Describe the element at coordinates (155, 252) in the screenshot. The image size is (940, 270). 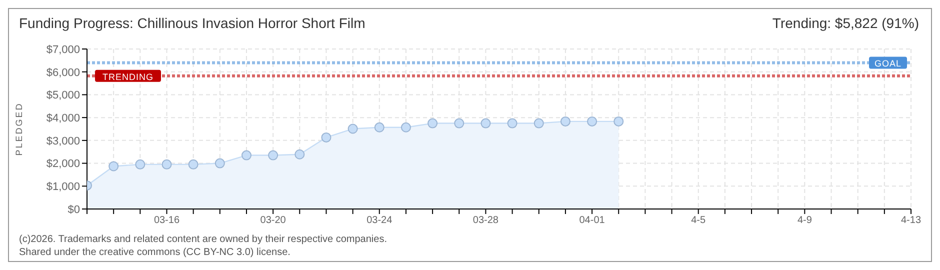
I see `text: Shared under the creative commons (CC BY-NC 3.0) license.` at that location.